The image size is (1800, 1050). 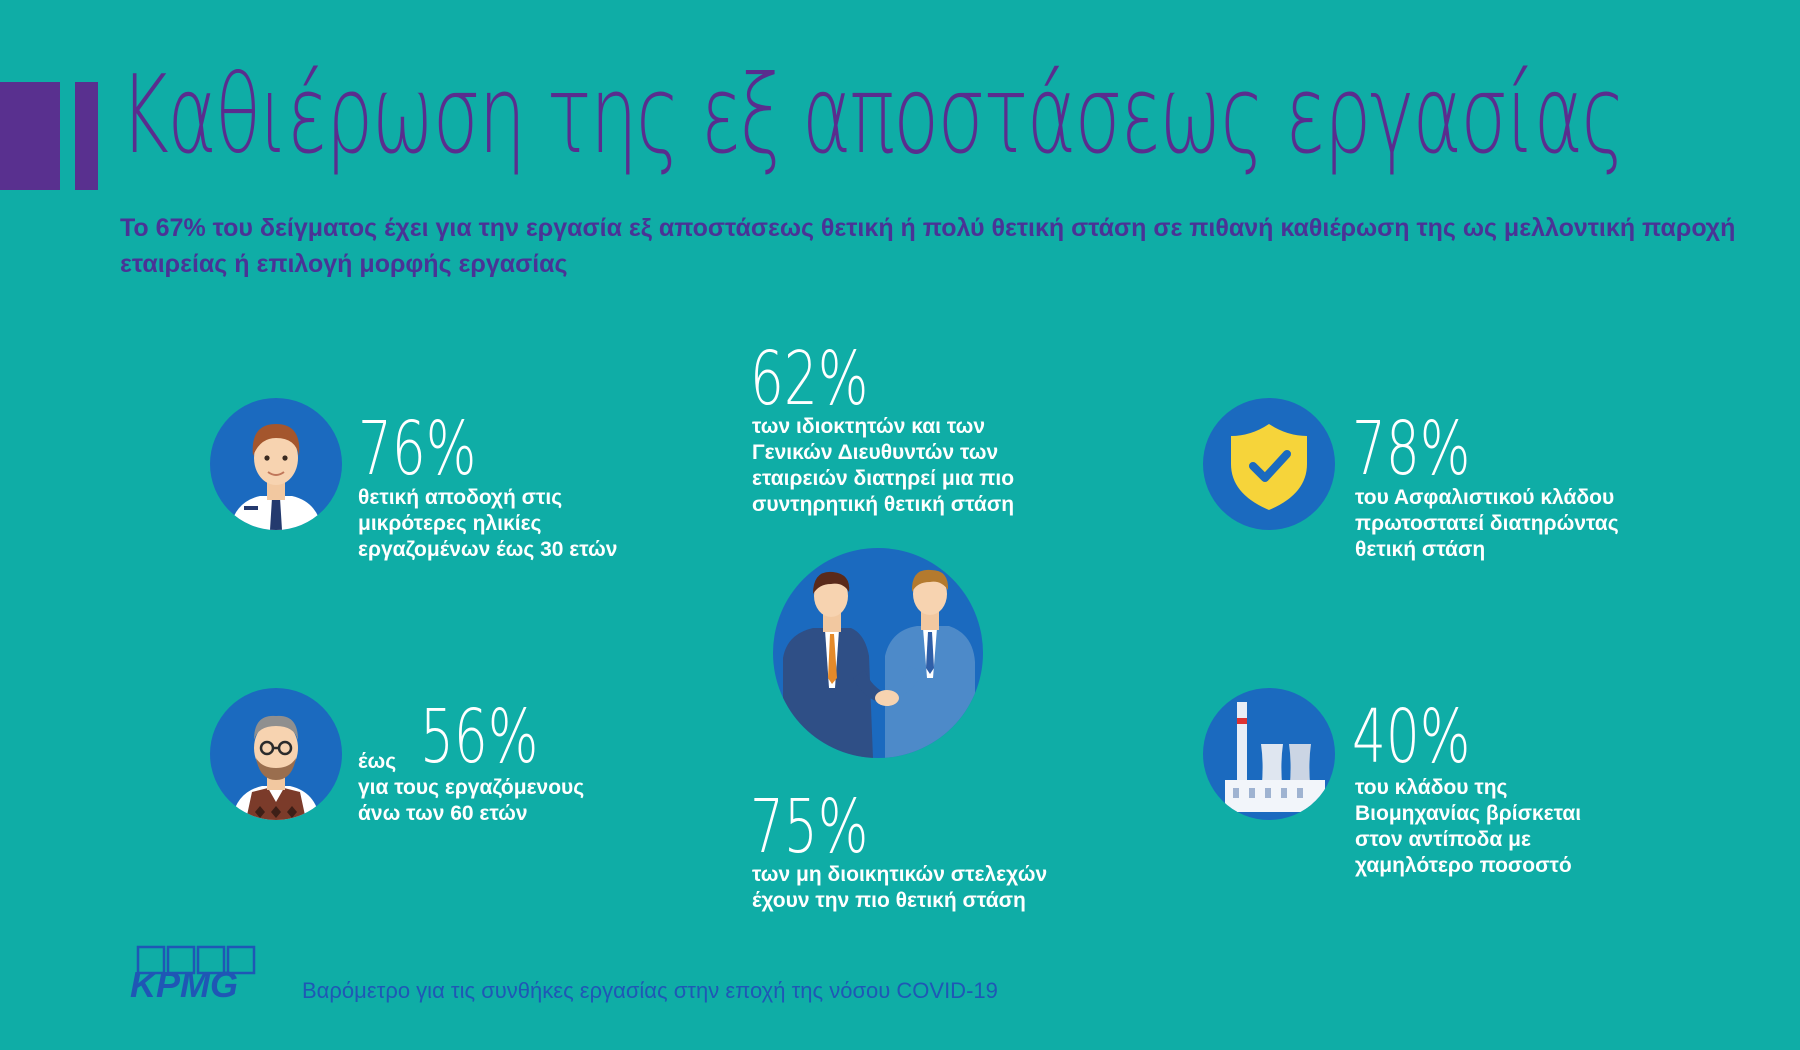 What do you see at coordinates (377, 761) in the screenshot?
I see `senior-prefix: έως` at bounding box center [377, 761].